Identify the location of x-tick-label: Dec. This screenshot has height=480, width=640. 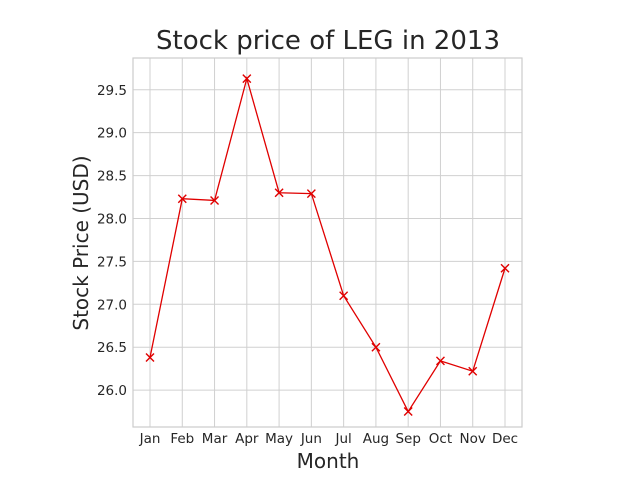
(505, 439).